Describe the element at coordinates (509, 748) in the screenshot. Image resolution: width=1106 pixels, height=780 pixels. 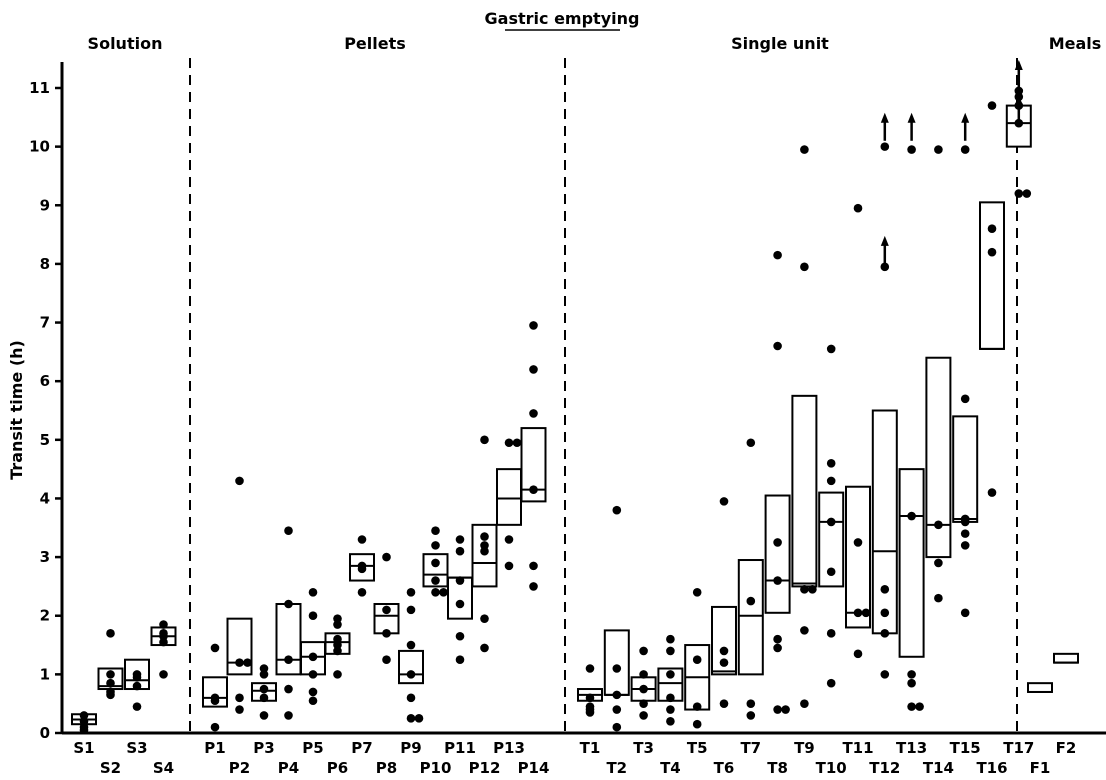
I see `category-label: P13` at that location.